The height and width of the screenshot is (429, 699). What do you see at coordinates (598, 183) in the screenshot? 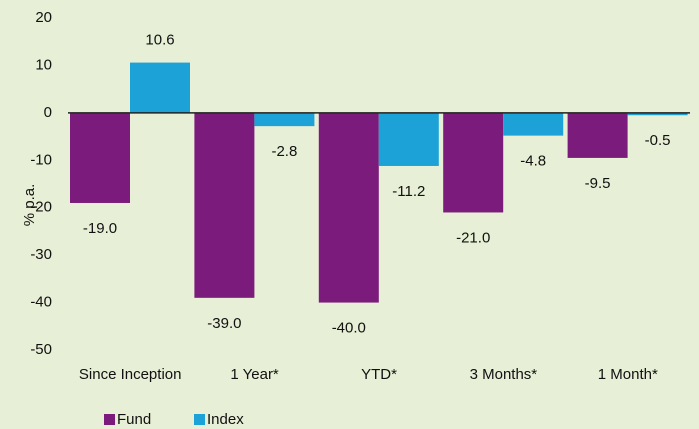
I see `value-label: -9.5` at bounding box center [598, 183].